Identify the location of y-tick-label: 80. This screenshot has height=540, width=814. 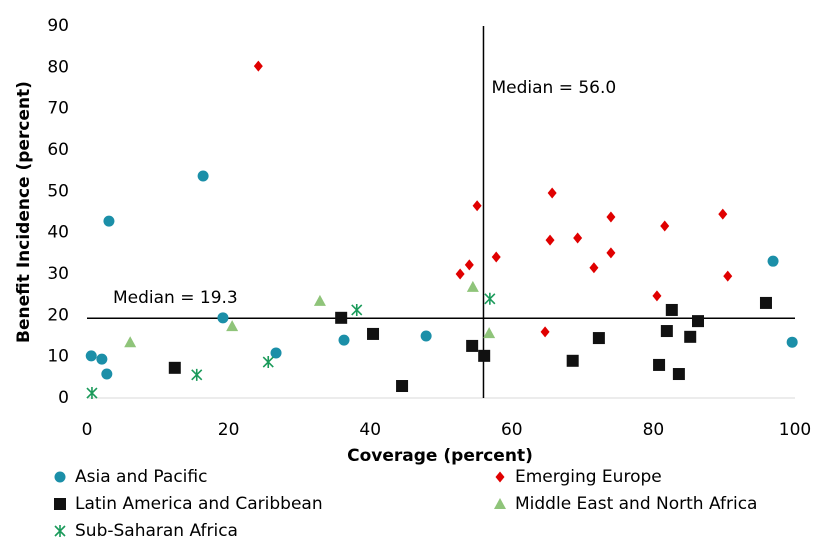
(58, 67).